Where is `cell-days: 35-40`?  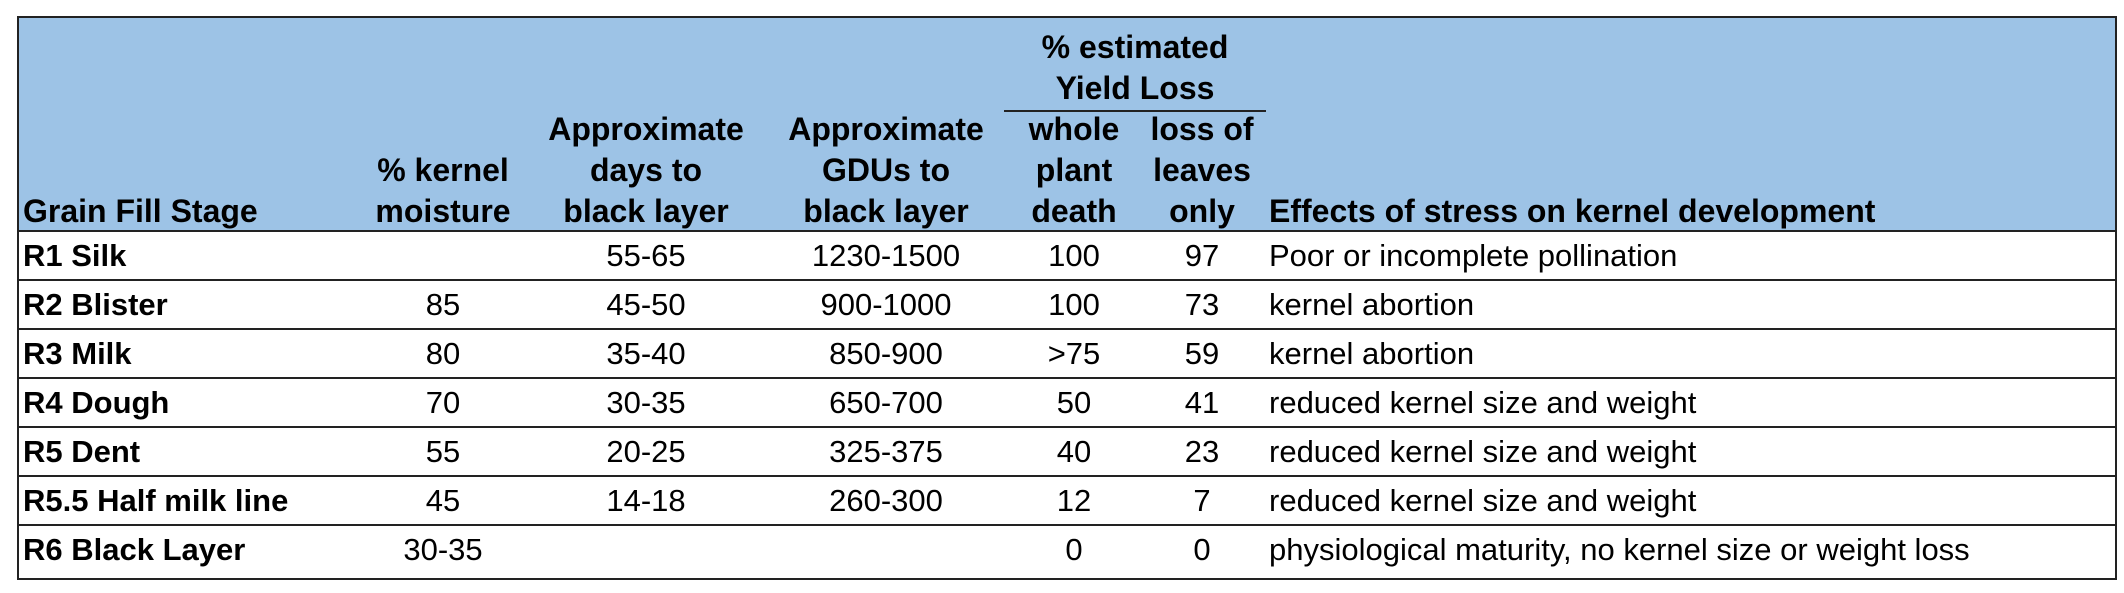 cell-days: 35-40 is located at coordinates (646, 353).